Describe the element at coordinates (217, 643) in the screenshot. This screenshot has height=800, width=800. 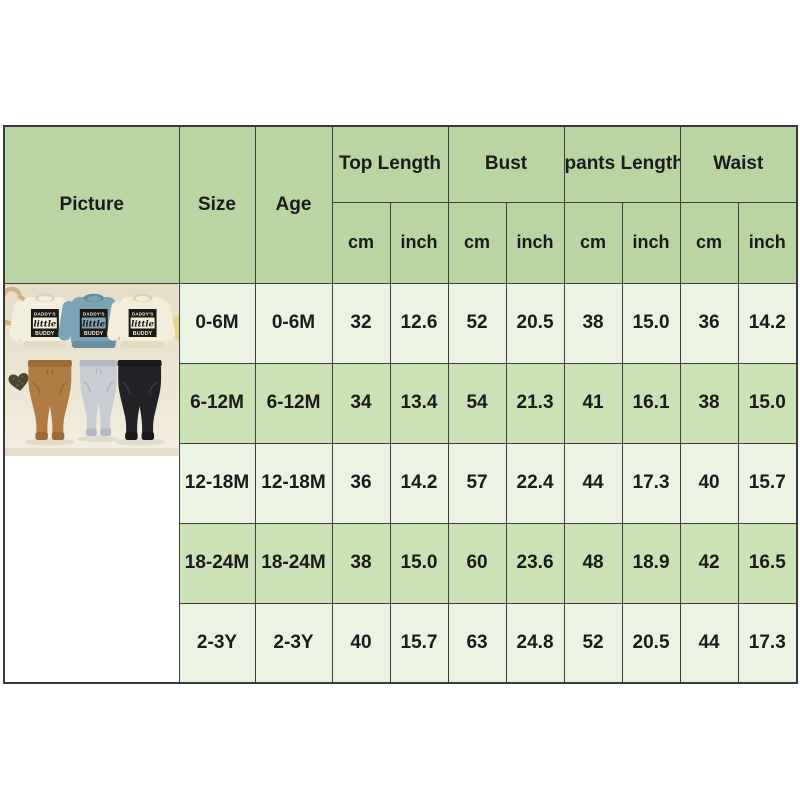
I see `size-cell: 2-3Y` at that location.